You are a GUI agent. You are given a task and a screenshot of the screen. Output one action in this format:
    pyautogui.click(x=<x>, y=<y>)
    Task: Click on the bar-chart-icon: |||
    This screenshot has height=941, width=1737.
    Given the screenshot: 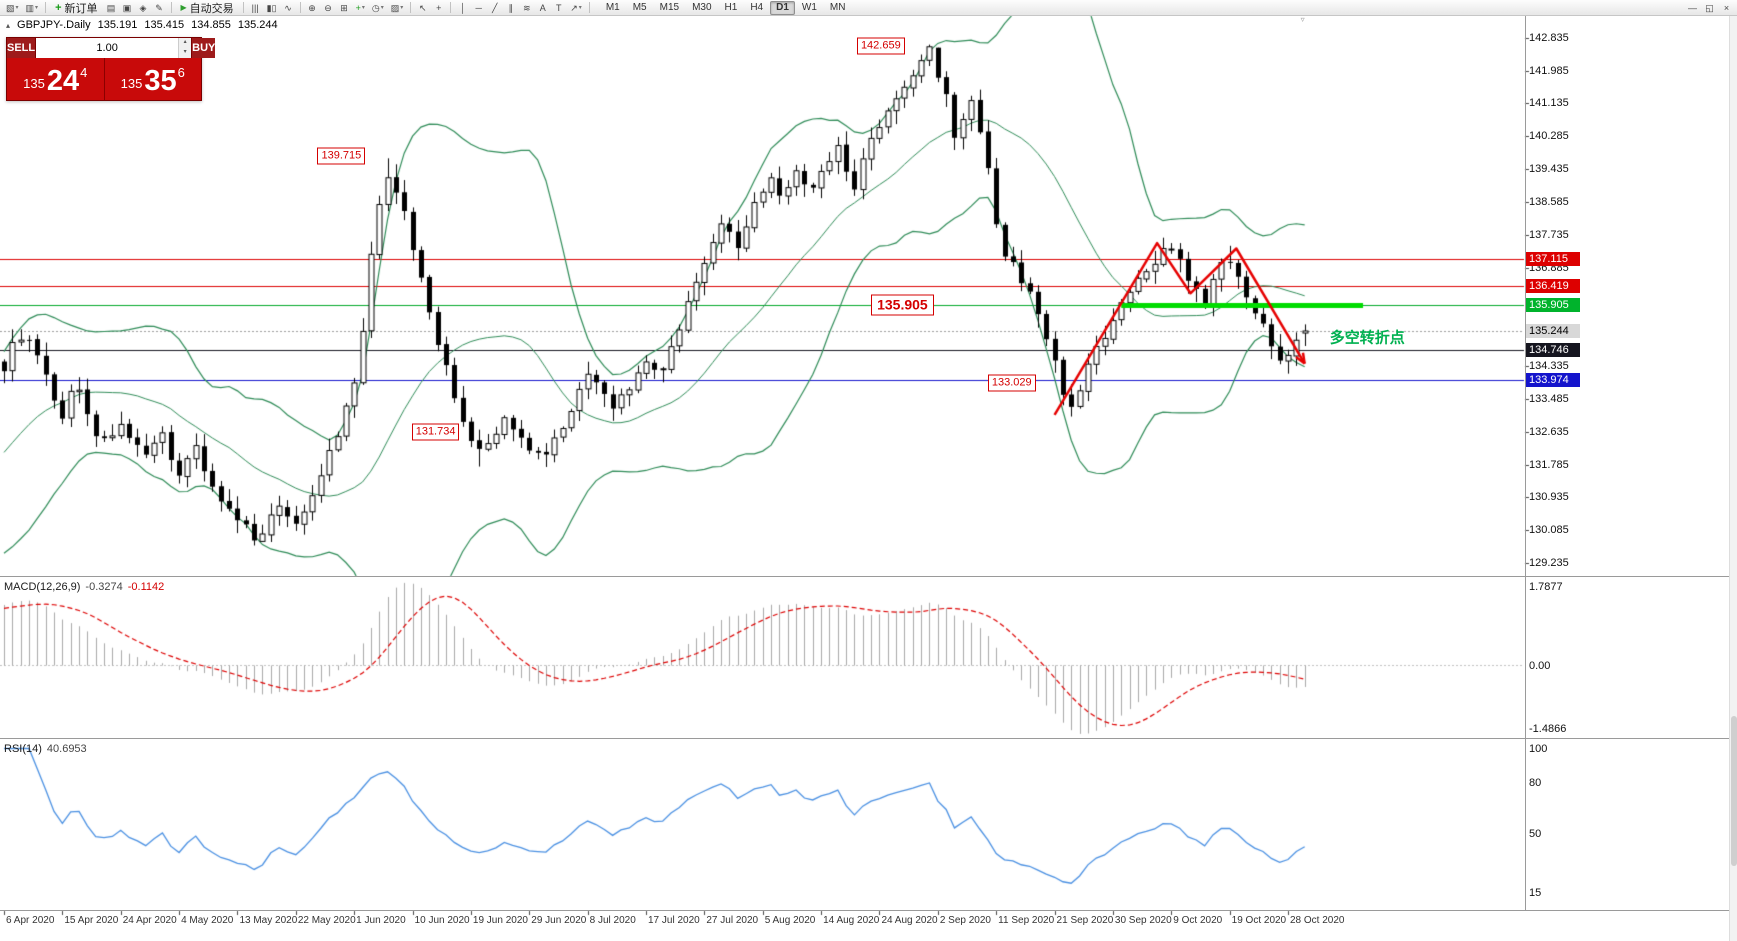 What is the action you would take?
    pyautogui.click(x=255, y=8)
    